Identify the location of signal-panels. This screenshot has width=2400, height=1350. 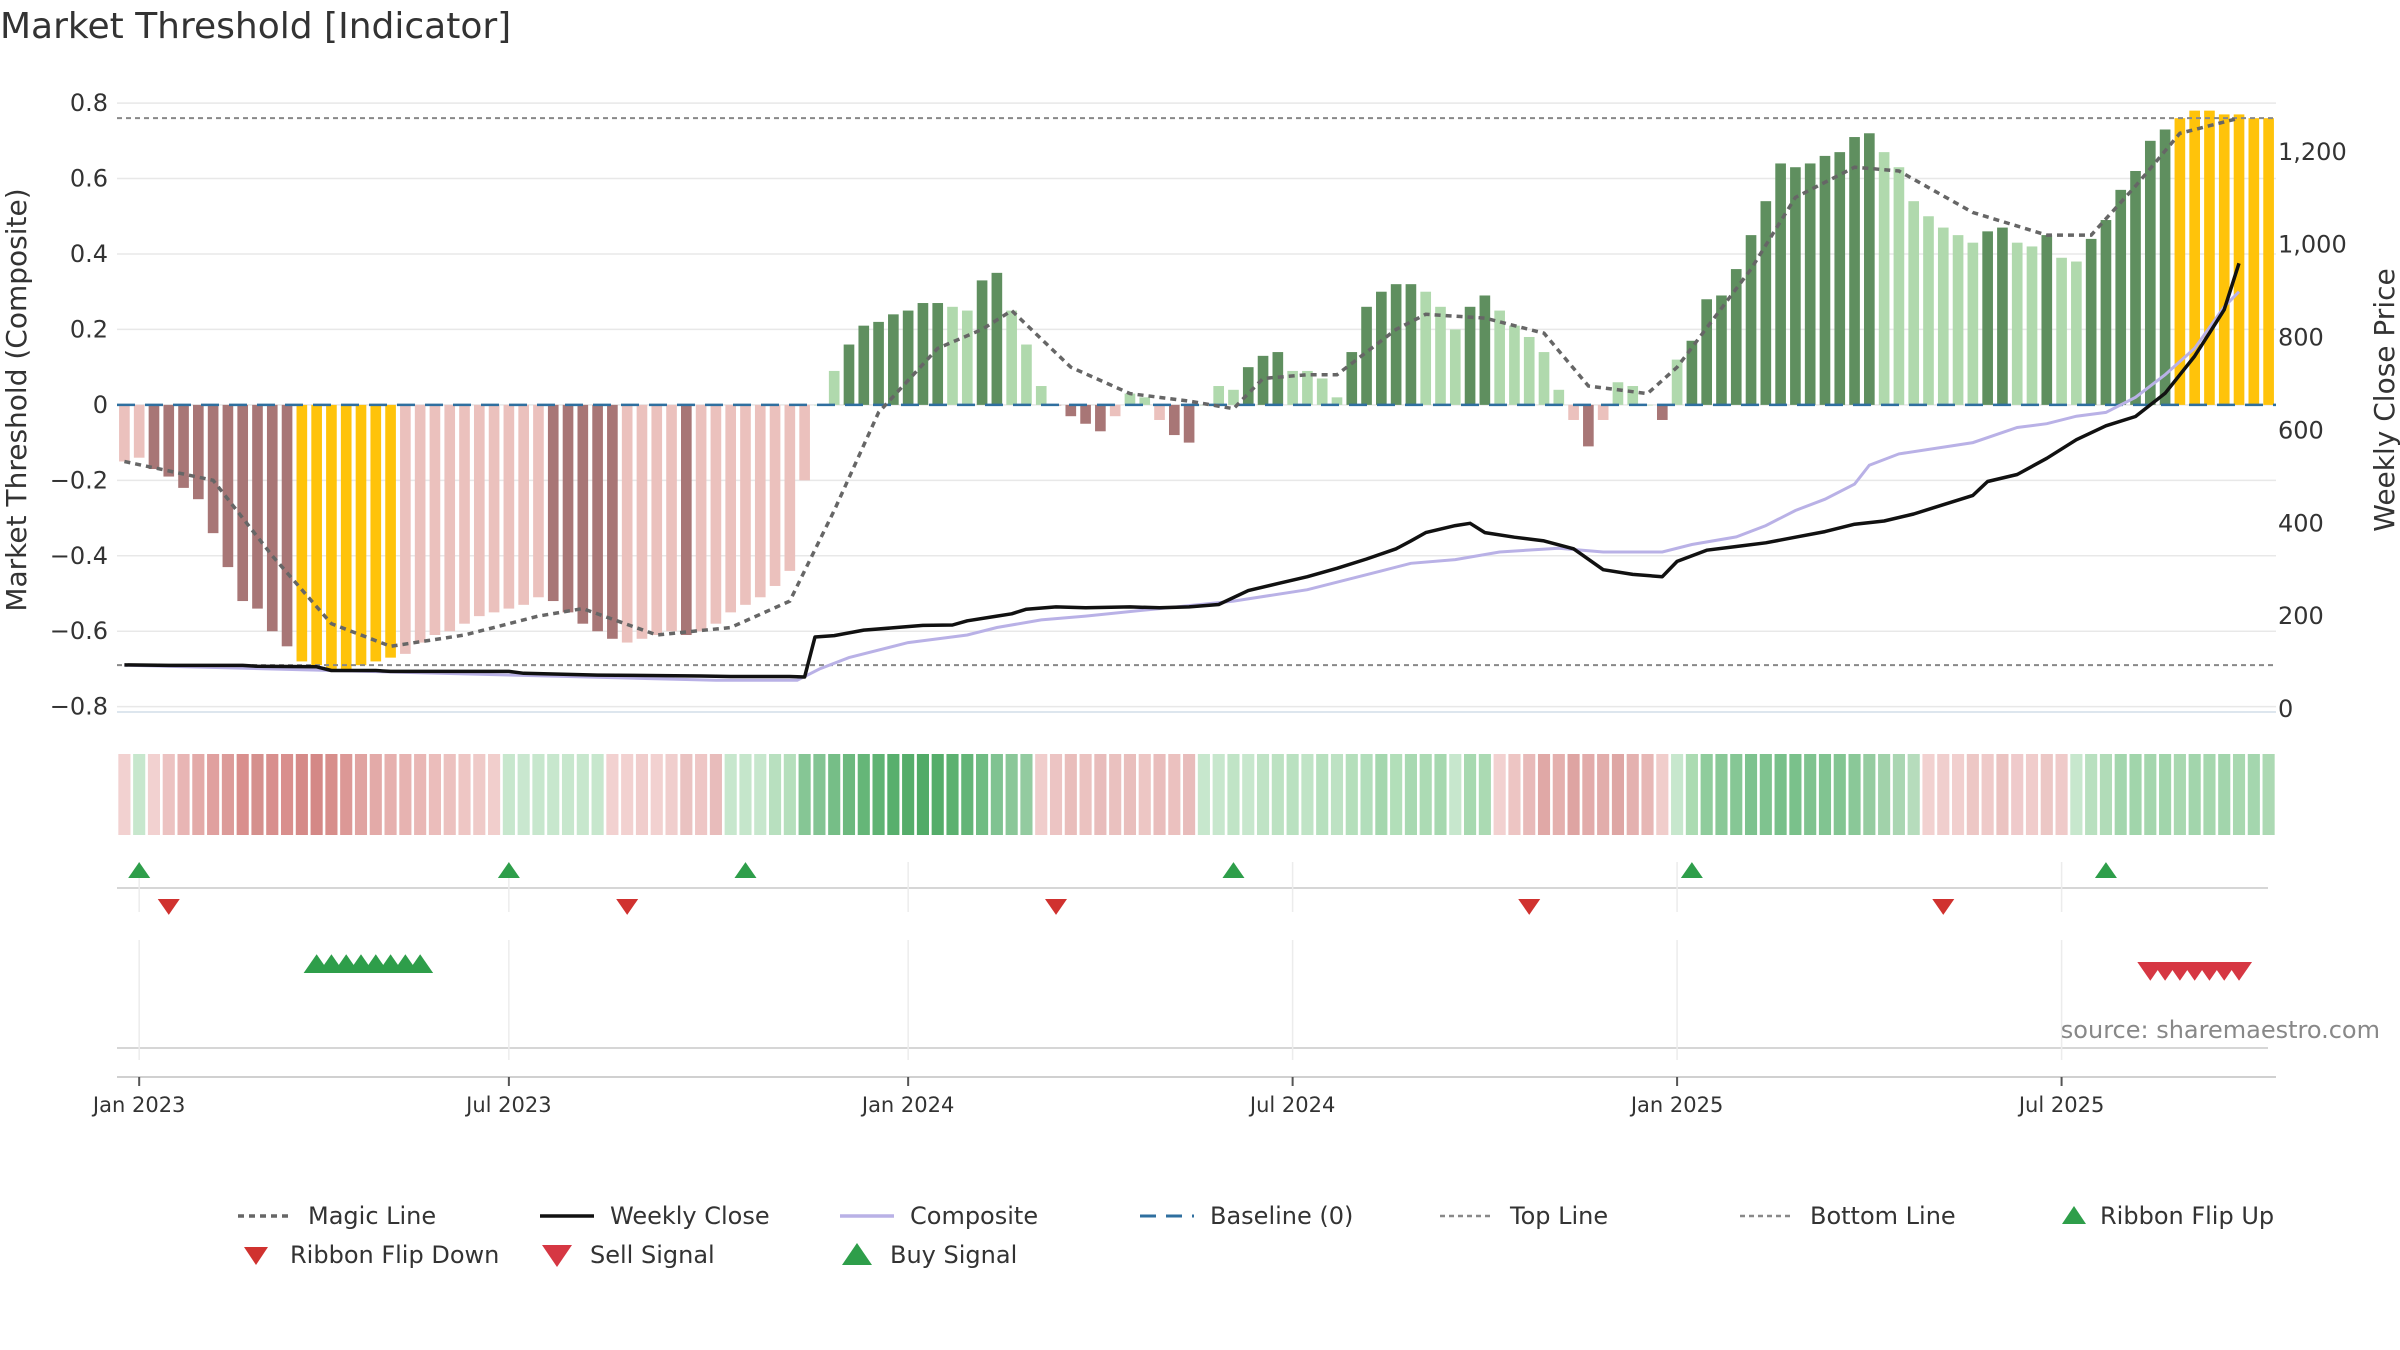
(1192, 961).